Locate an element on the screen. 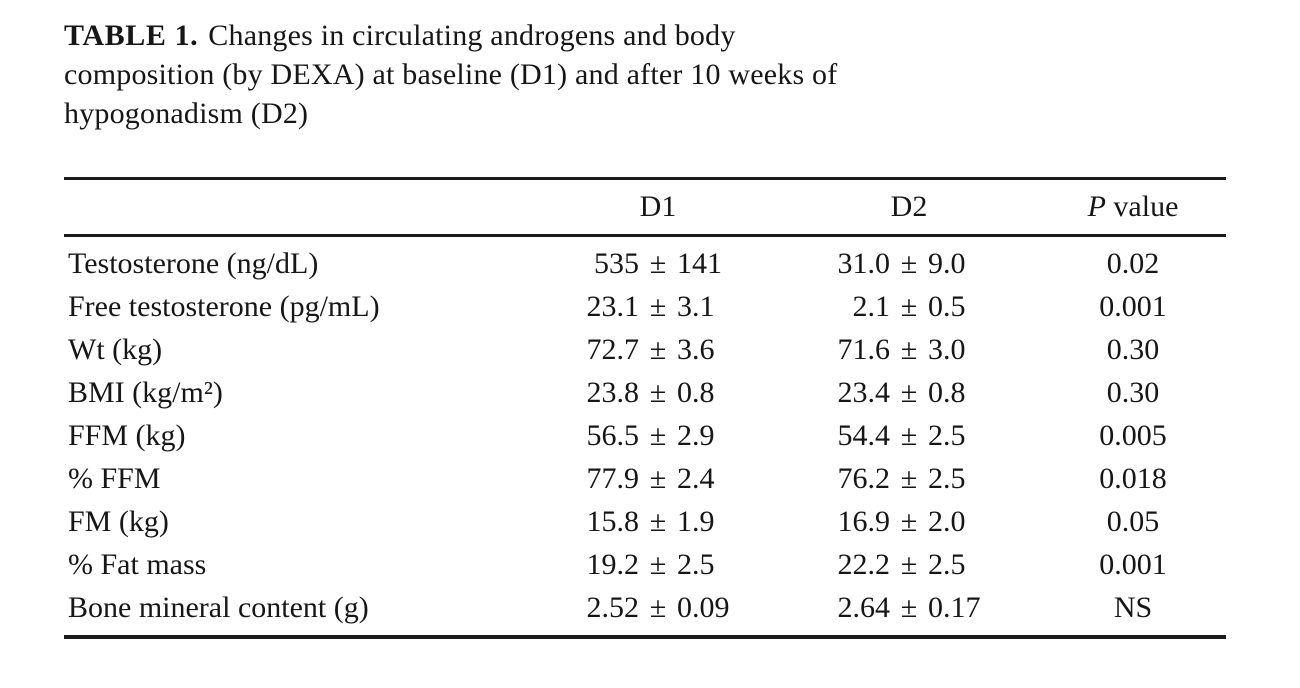 The image size is (1300, 688). table-row: % FFM 77.9 ±2.4 76.2 ±2.5 0.018 is located at coordinates (645, 478).